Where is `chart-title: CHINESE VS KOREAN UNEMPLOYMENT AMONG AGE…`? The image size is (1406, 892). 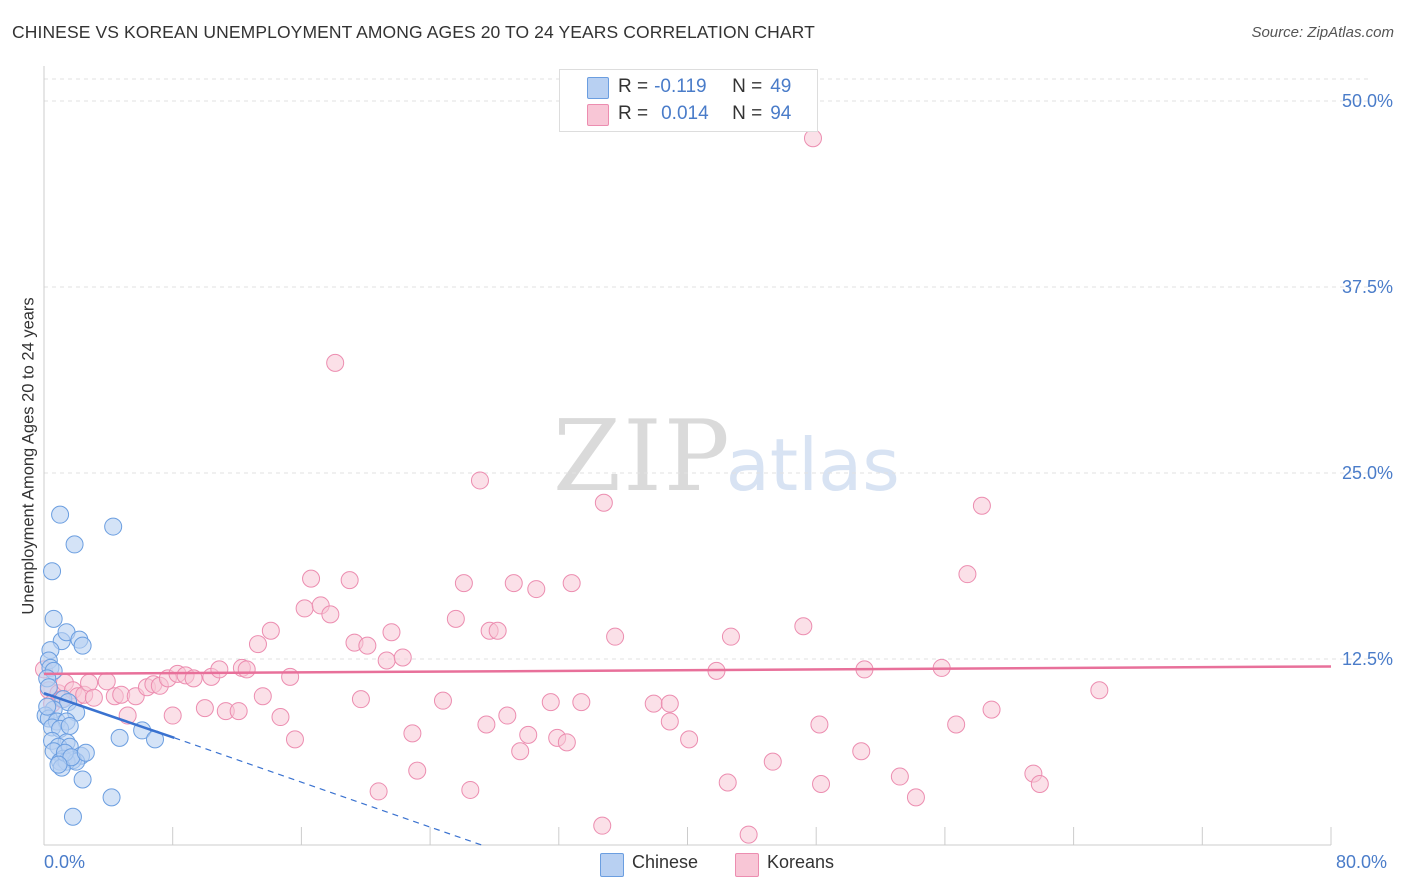 chart-title: CHINESE VS KOREAN UNEMPLOYMENT AMONG AGE… is located at coordinates (413, 32).